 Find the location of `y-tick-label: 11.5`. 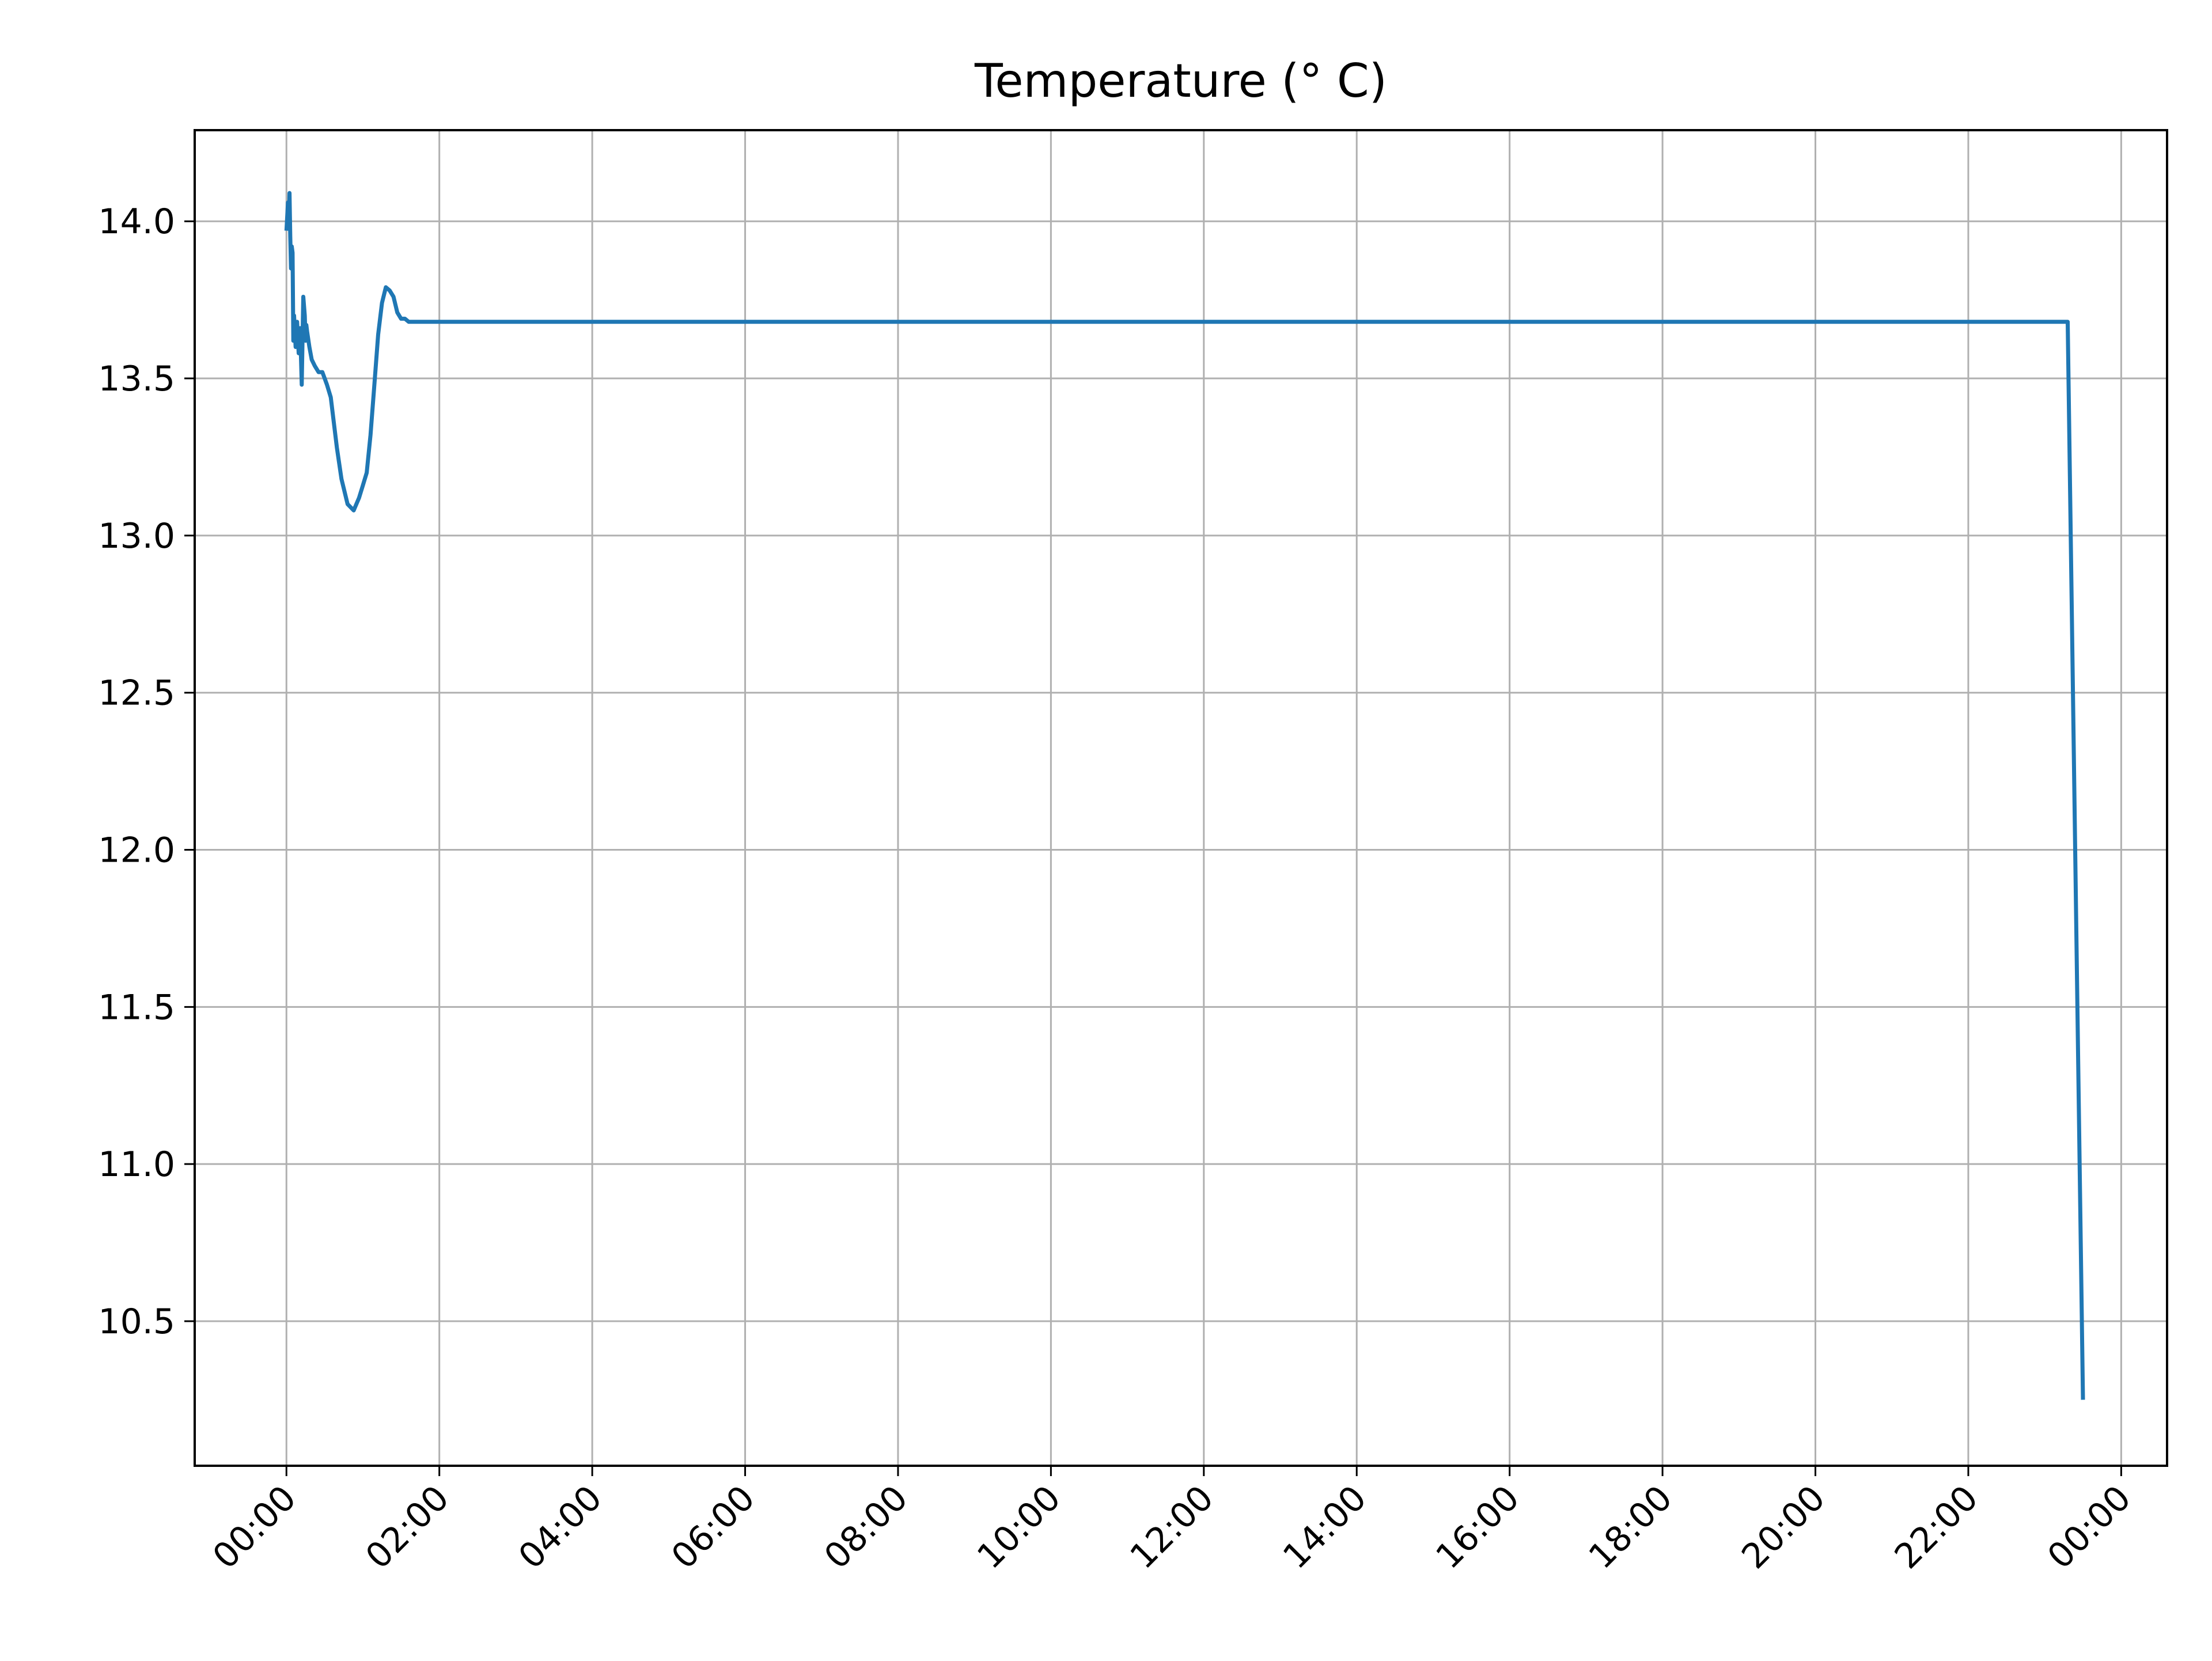

y-tick-label: 11.5 is located at coordinates (136, 1007).